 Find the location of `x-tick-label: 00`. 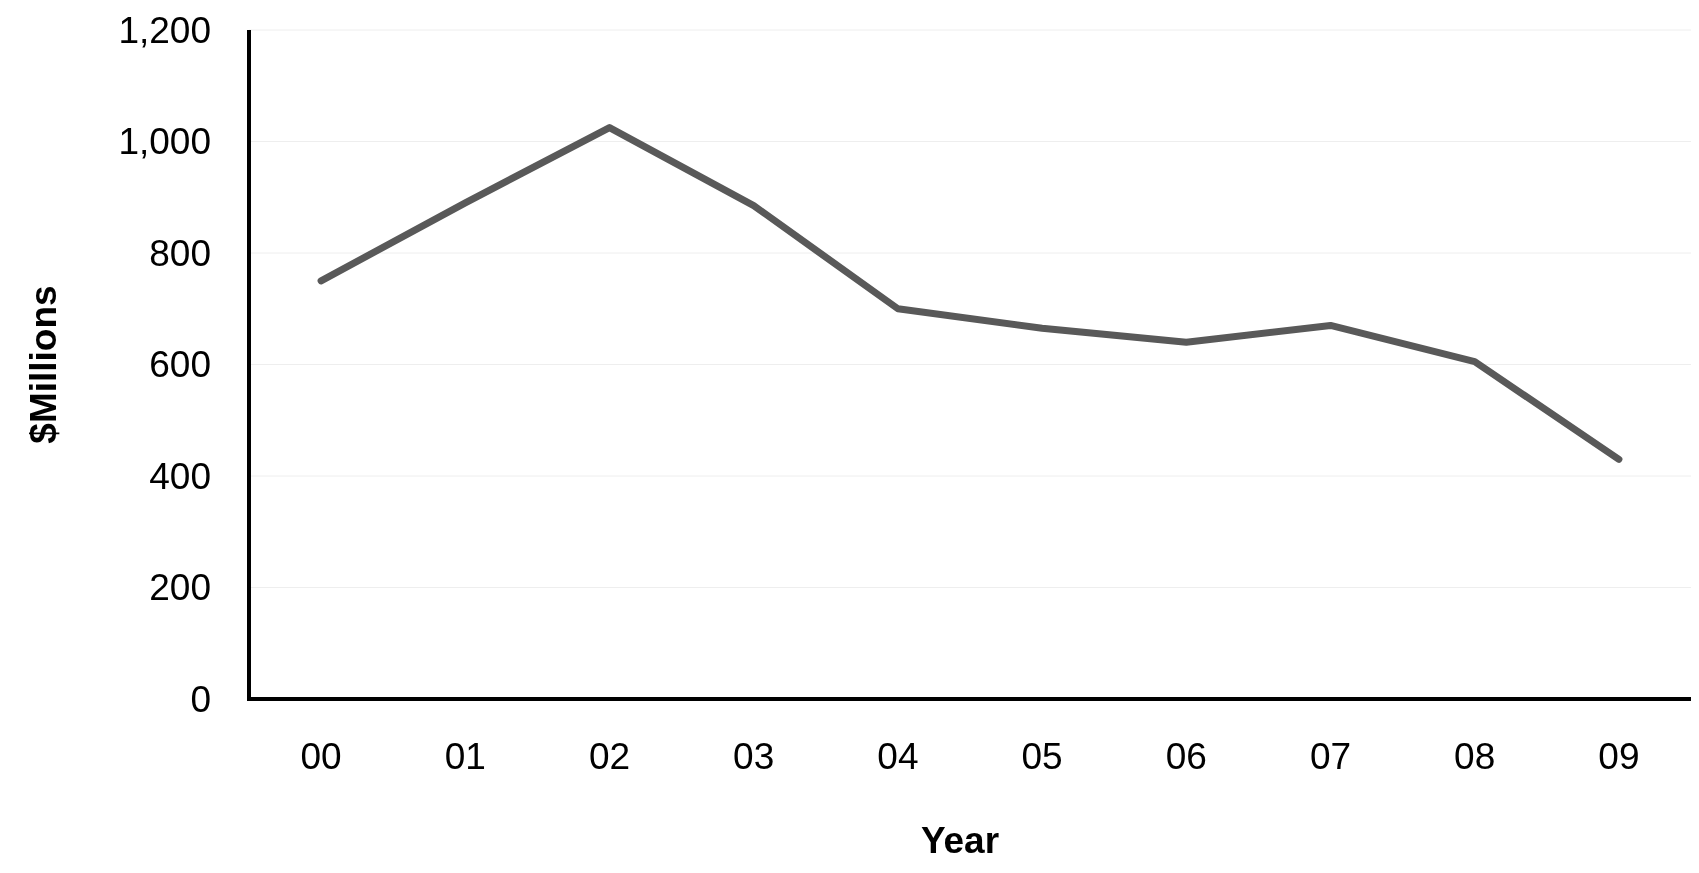

x-tick-label: 00 is located at coordinates (321, 756).